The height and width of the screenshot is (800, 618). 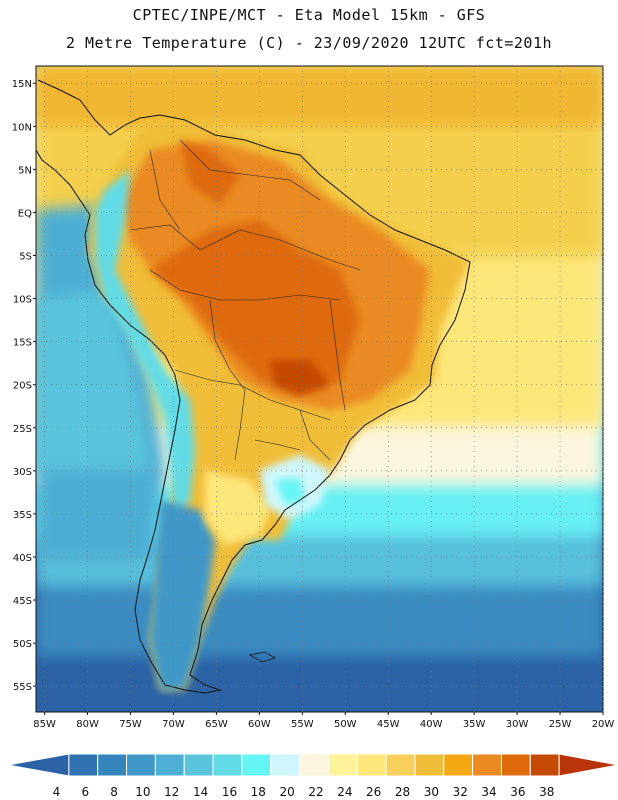 I want to click on colorbar-label: 14, so click(x=200, y=792).